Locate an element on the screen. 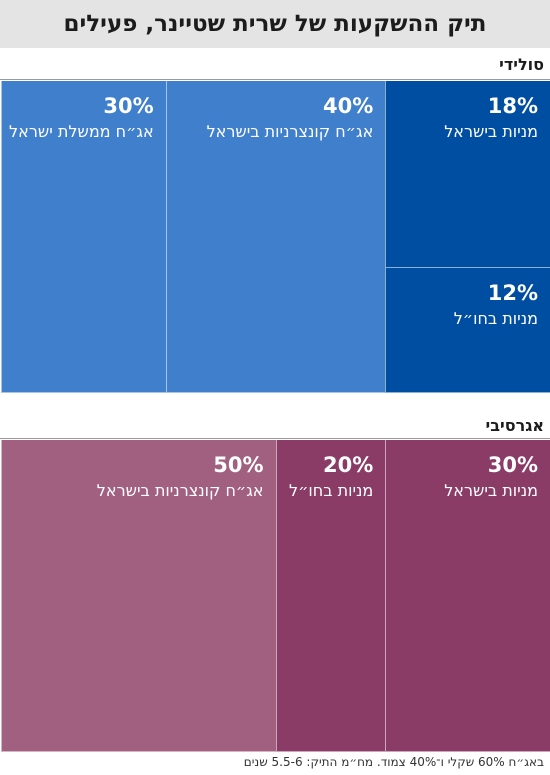 The image size is (550, 775). section-divider-aggressive is located at coordinates (275, 438).